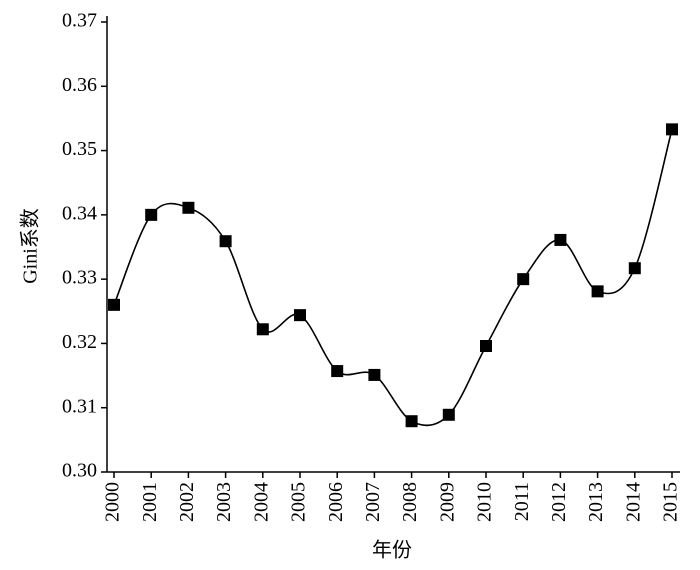  Describe the element at coordinates (79, 21) in the screenshot. I see `y-tick-label: 0.37` at that location.